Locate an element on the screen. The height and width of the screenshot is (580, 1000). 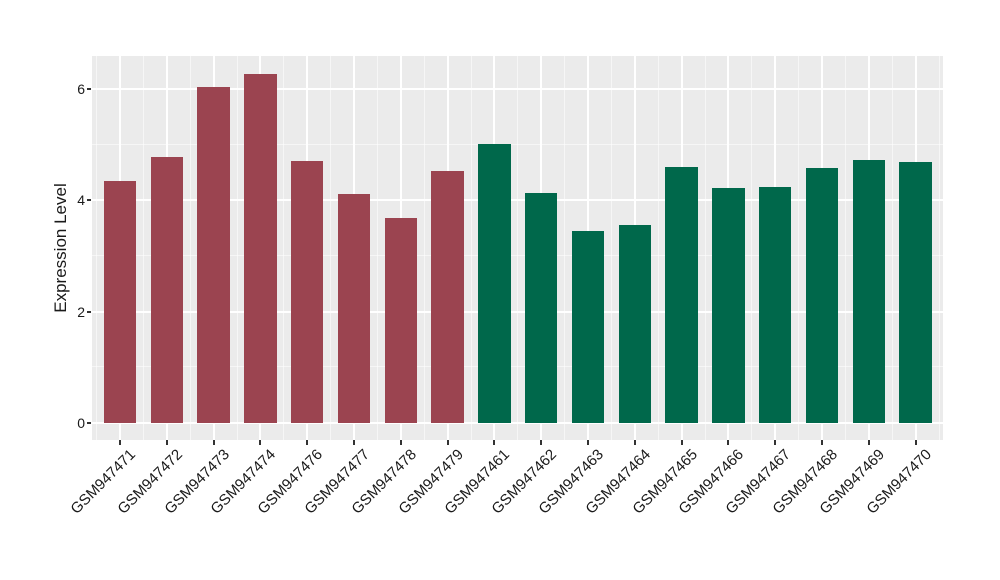
bar-GSM947478 is located at coordinates (401, 320).